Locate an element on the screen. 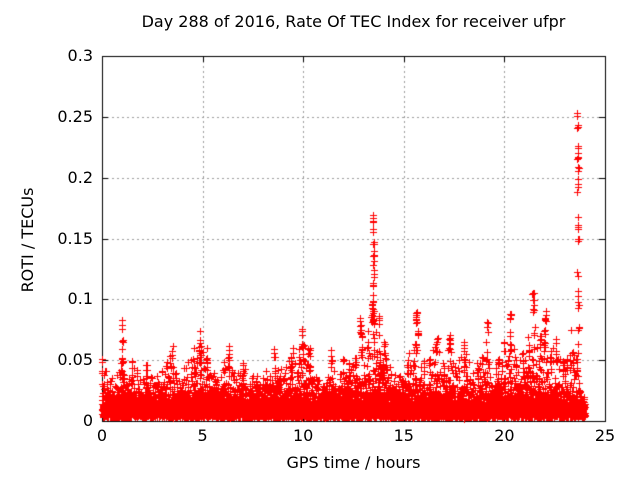 The width and height of the screenshot is (640, 480). y-tick-label-0.3: 0.3 is located at coordinates (80, 55).